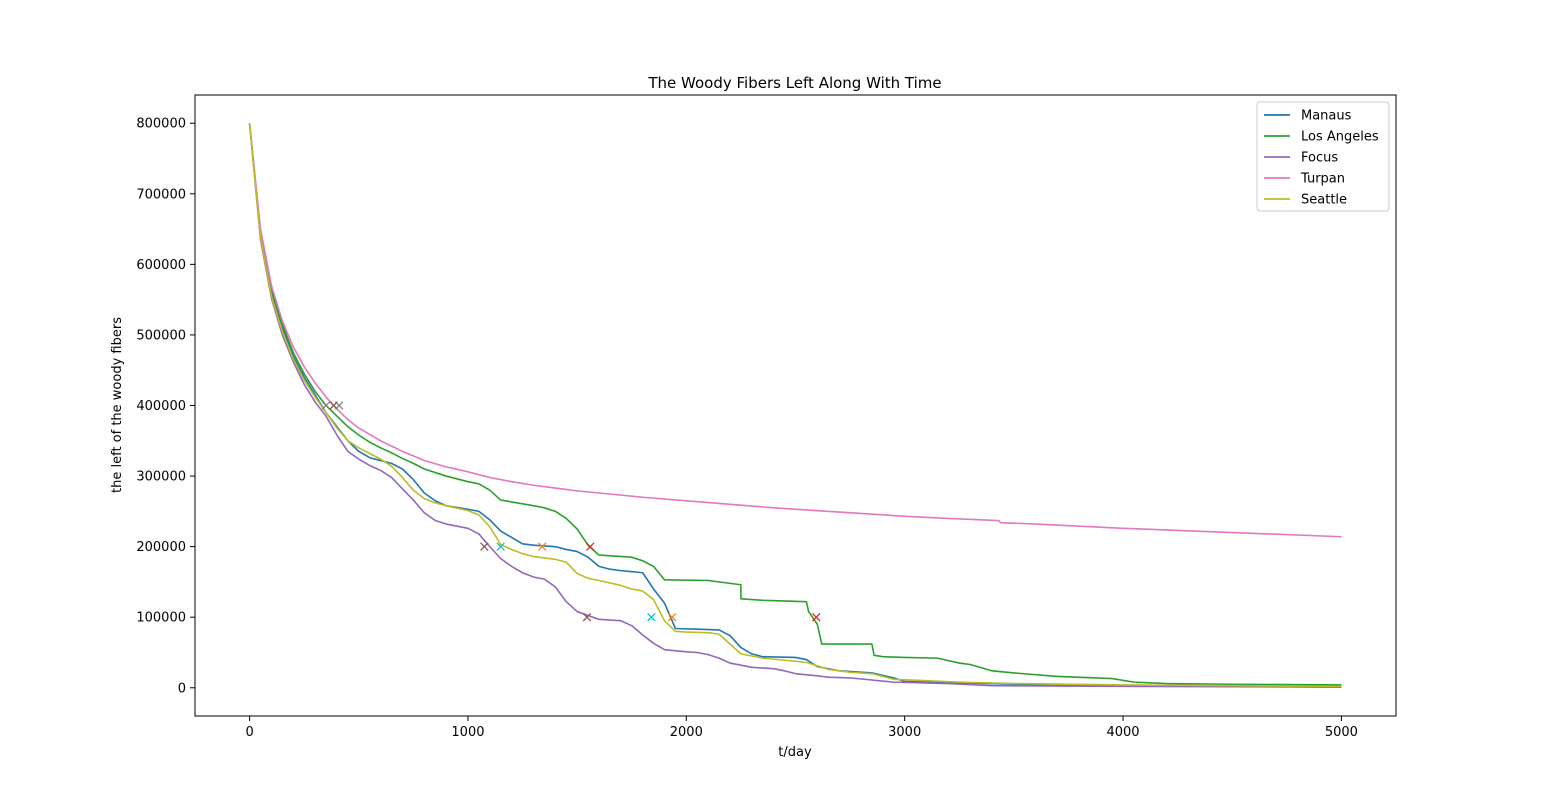  I want to click on y-tick-label: 400000, so click(161, 406).